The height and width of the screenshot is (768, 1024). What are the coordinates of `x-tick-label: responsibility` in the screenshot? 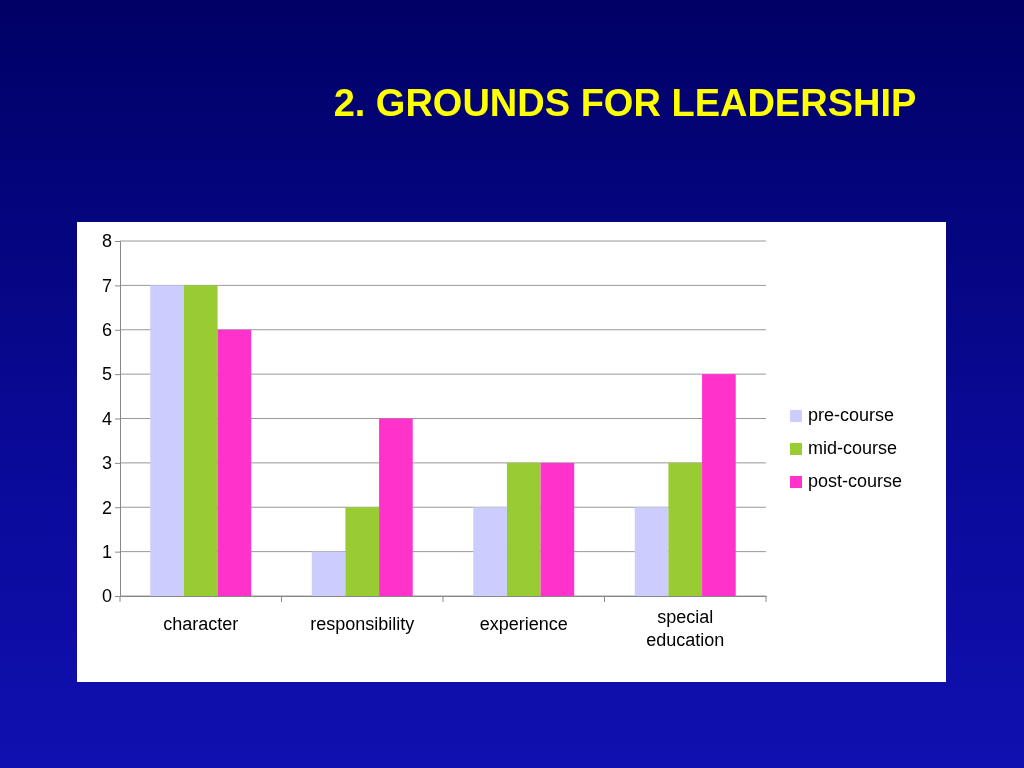 It's located at (362, 623).